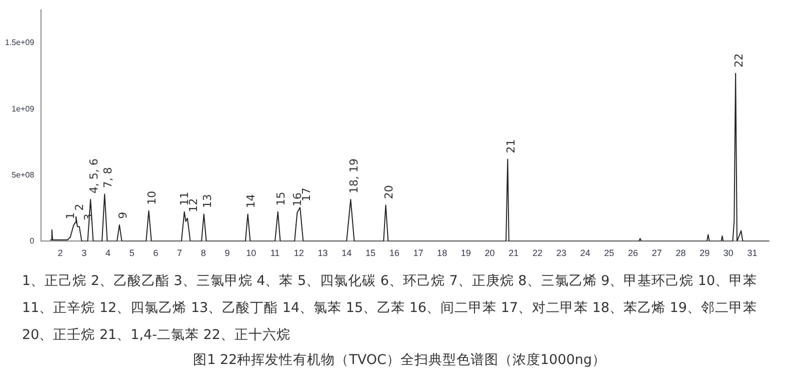 The width and height of the screenshot is (799, 390). What do you see at coordinates (511, 146) in the screenshot?
I see `annotation: 21` at bounding box center [511, 146].